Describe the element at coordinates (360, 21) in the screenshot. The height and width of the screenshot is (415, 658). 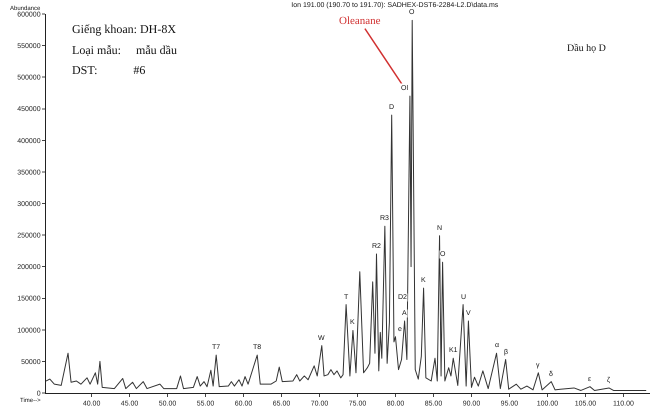
I see `annotation: Oleanane` at that location.